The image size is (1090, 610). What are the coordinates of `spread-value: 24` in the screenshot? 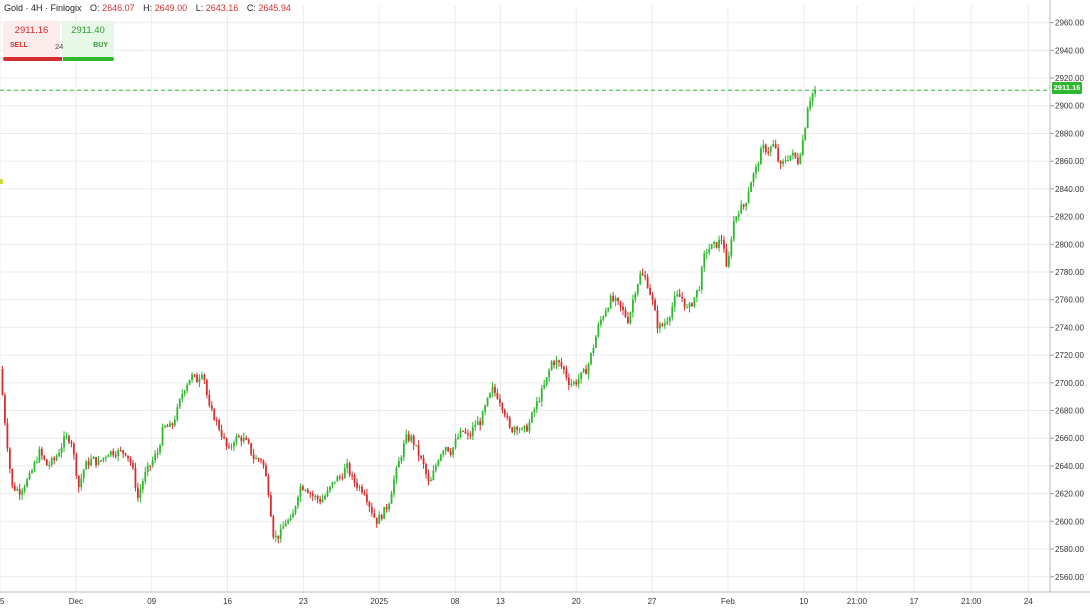 It's located at (59, 46).